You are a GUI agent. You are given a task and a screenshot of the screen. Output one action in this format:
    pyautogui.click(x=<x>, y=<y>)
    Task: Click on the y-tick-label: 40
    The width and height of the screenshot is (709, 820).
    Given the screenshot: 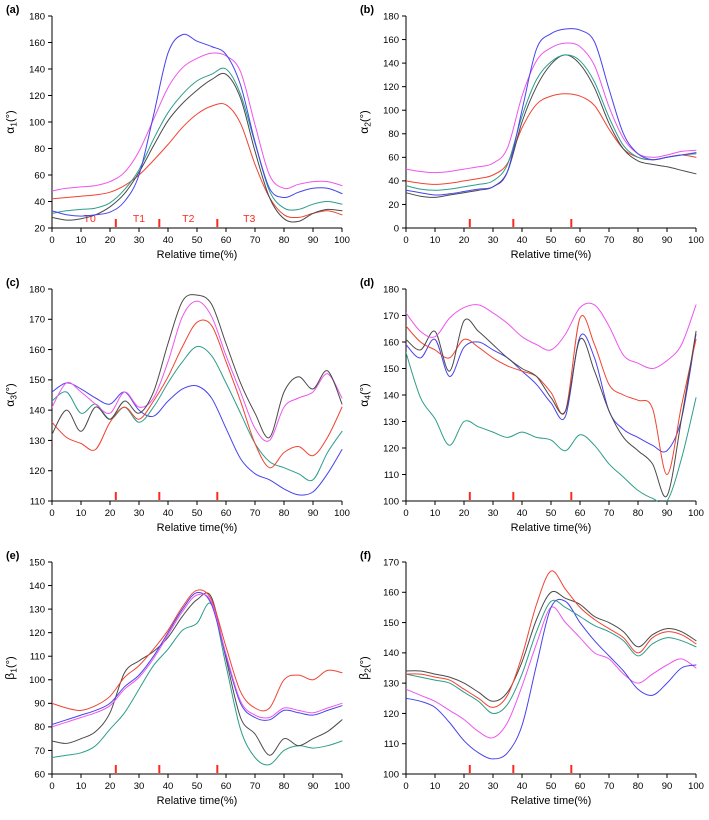 What is the action you would take?
    pyautogui.click(x=393, y=181)
    